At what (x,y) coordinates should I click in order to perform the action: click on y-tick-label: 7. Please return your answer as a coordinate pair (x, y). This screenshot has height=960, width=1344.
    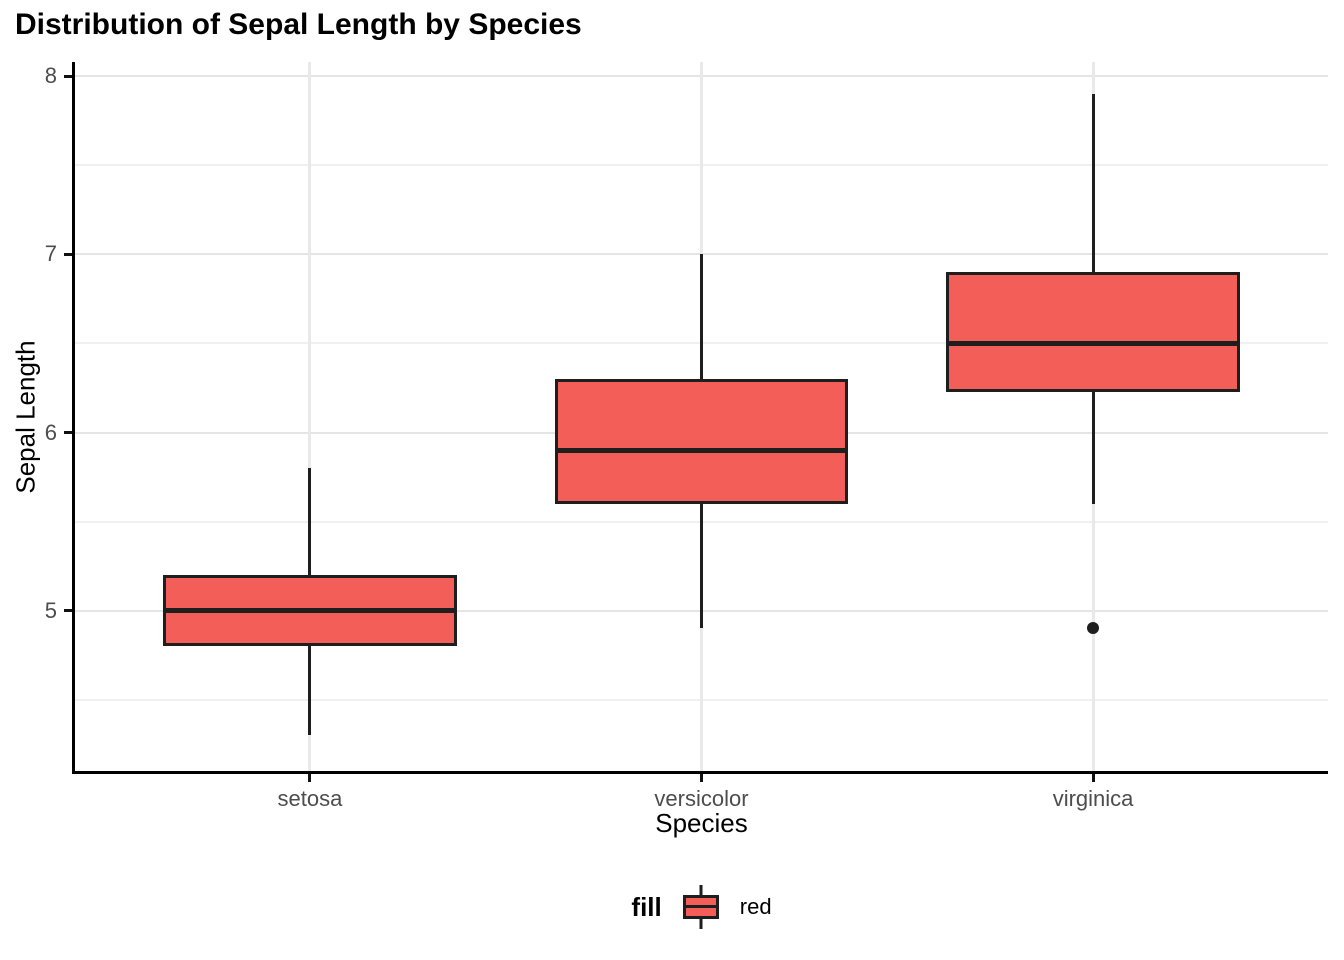
    Looking at the image, I should click on (50, 254).